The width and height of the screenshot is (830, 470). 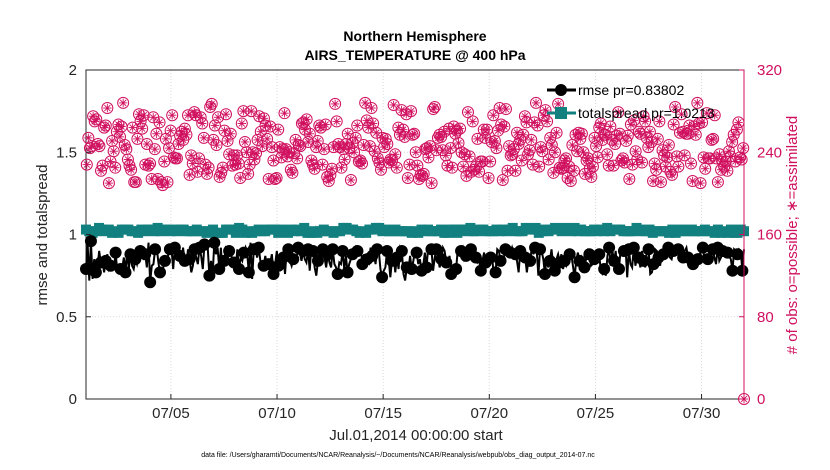 I want to click on x-tick-label-1: 07/10, so click(x=277, y=413).